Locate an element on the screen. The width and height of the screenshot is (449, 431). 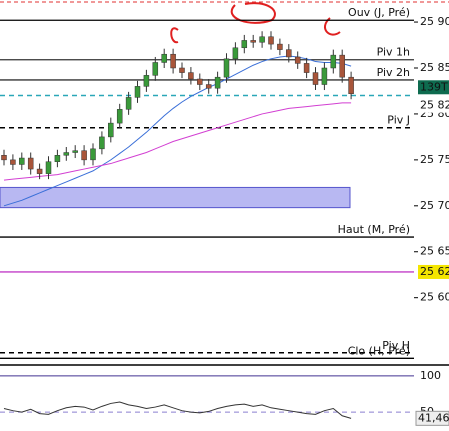
level-label: Ouv (J, Pré) is located at coordinates (379, 12).